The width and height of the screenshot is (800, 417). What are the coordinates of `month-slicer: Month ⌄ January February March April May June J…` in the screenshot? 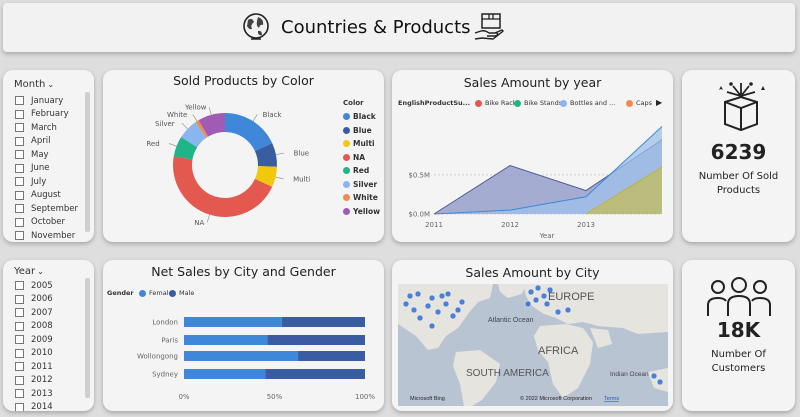 It's located at (48, 156).